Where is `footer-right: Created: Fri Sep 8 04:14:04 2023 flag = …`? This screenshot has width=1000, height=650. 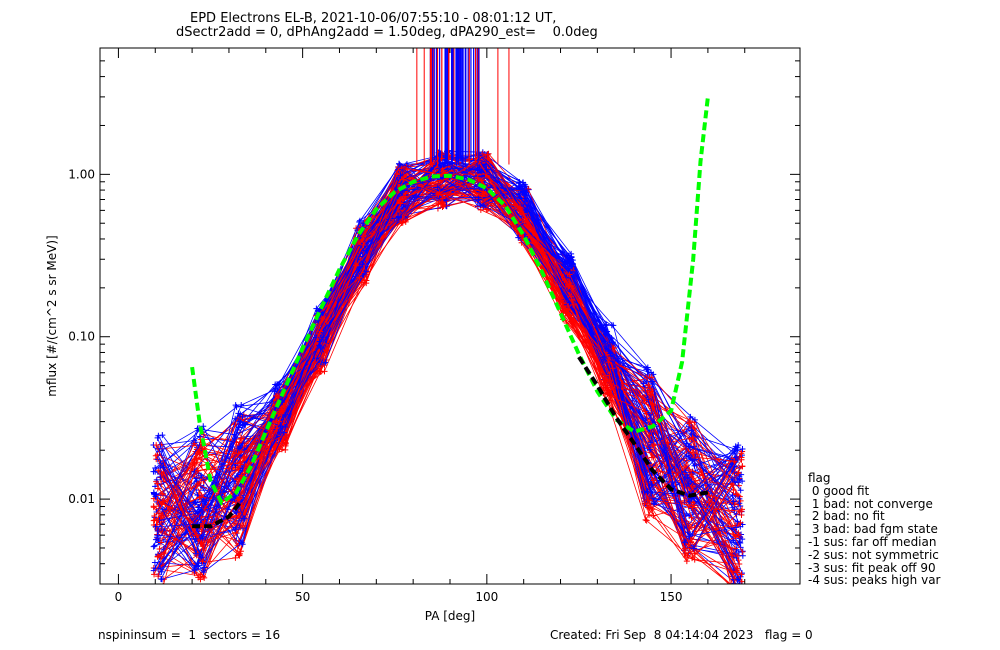 footer-right: Created: Fri Sep 8 04:14:04 2023 flag = … is located at coordinates (681, 635).